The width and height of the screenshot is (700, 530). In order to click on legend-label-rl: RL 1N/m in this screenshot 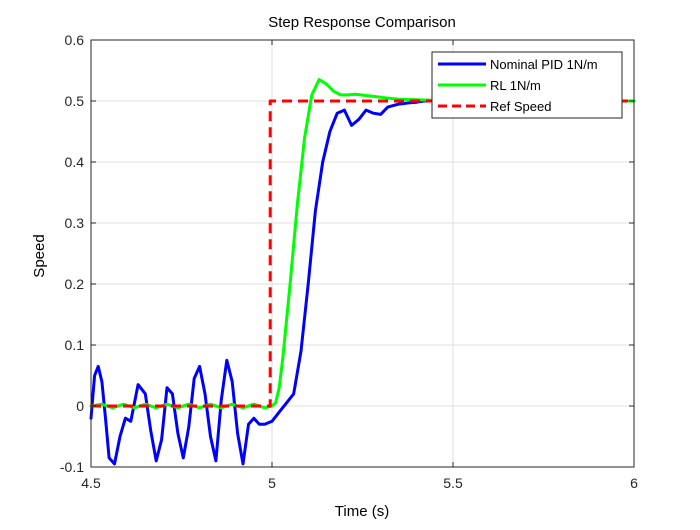, I will do `click(515, 85)`.